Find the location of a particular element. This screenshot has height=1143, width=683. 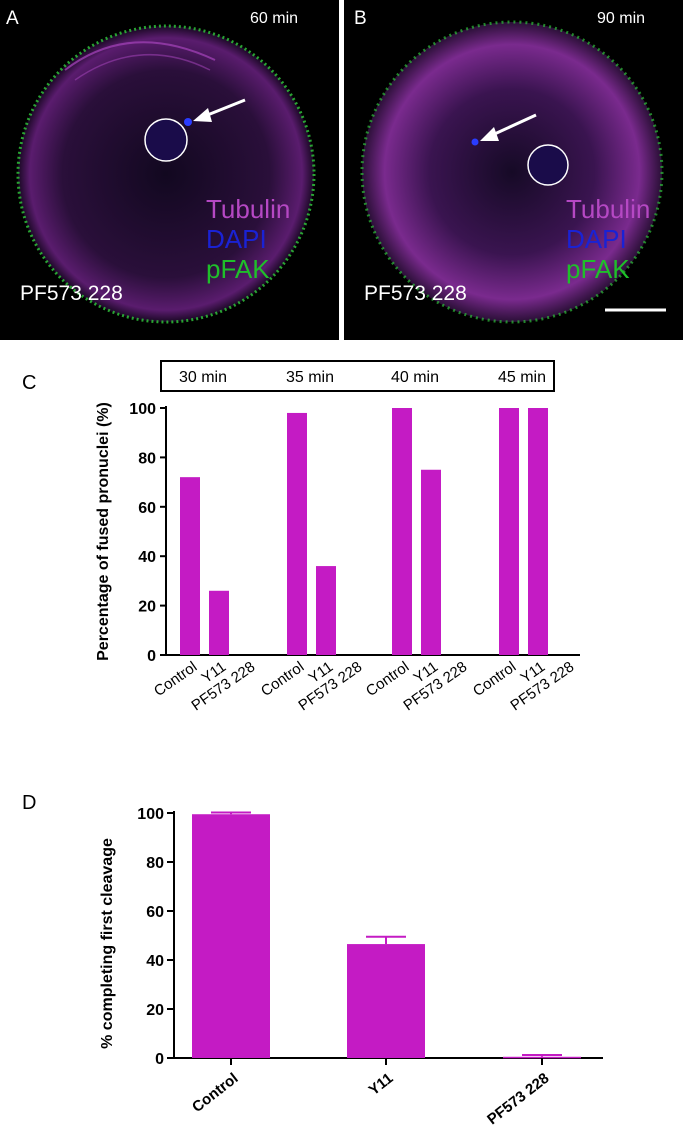

panel-a-treatment: PF573 228 is located at coordinates (71, 293).